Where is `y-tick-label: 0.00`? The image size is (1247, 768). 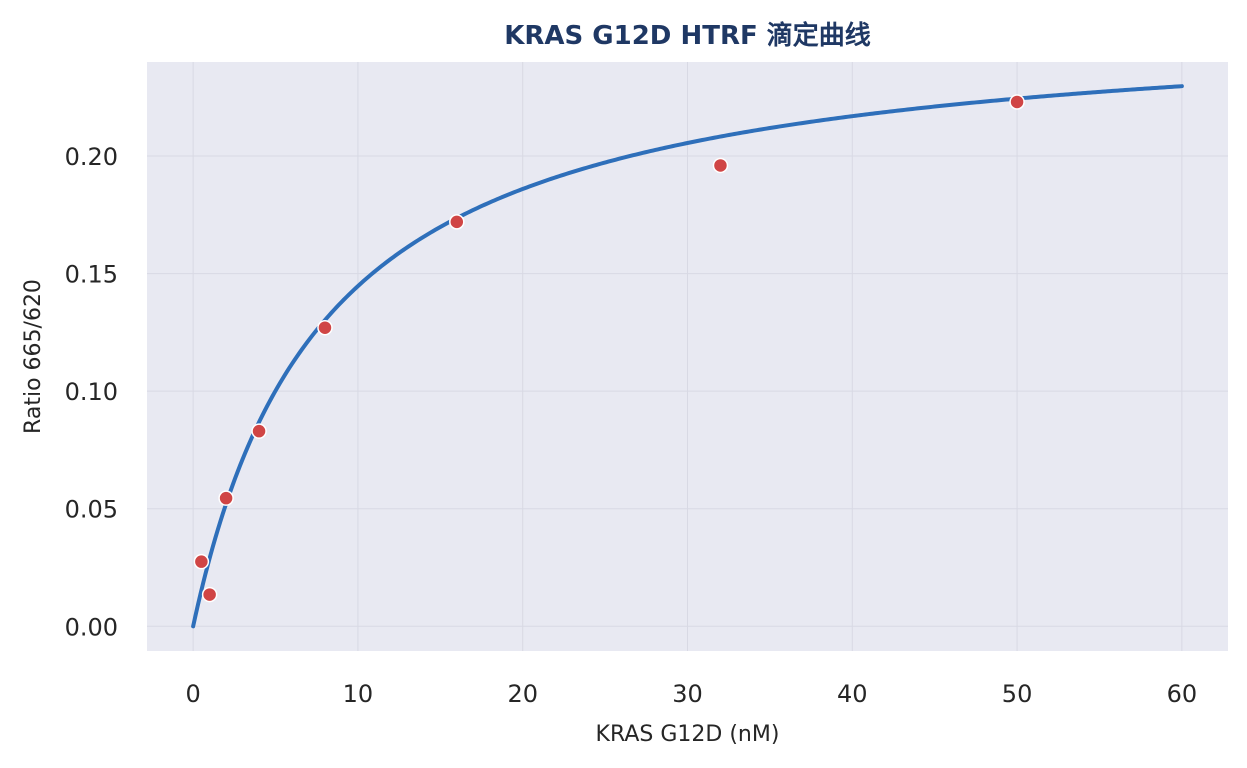
y-tick-label: 0.00 is located at coordinates (91, 627).